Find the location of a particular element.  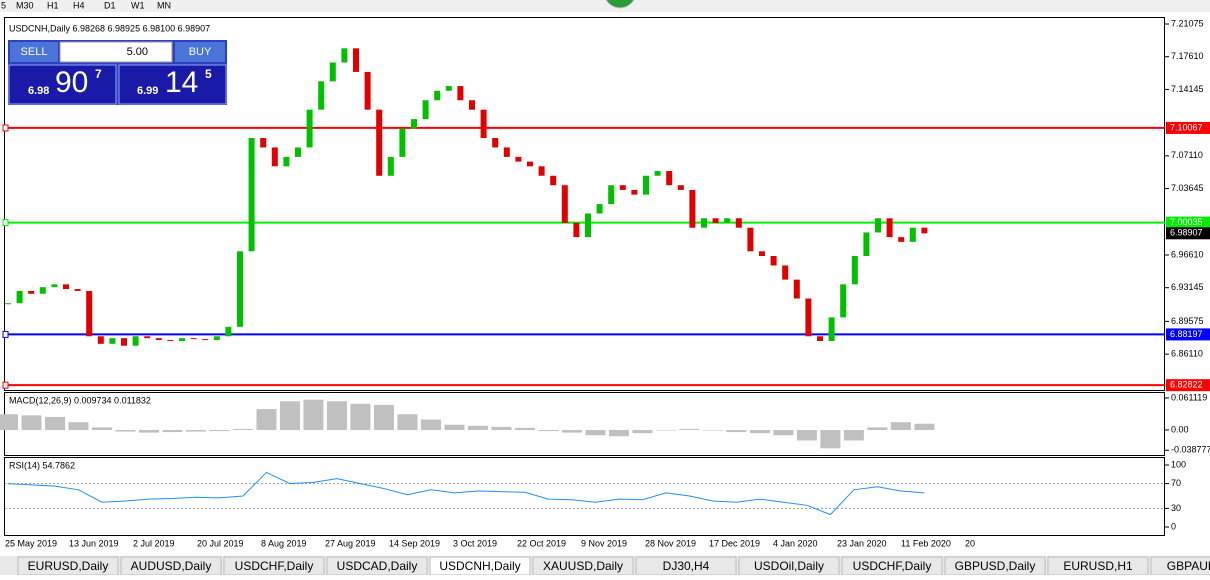

tab-label: USDCAD,Daily is located at coordinates (377, 566).